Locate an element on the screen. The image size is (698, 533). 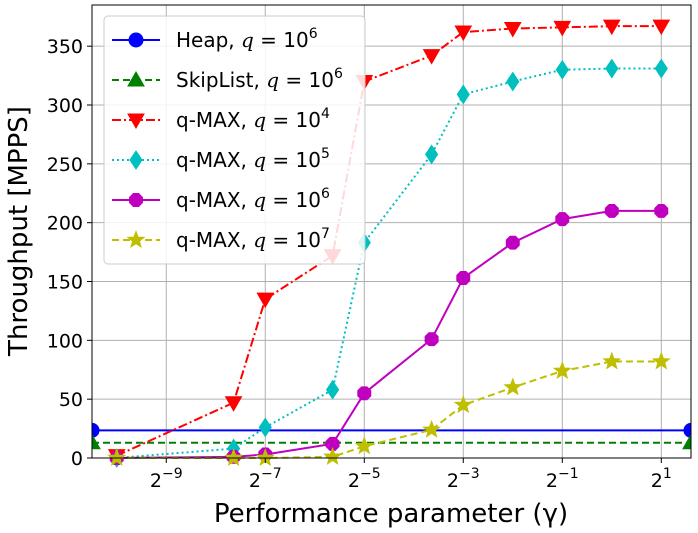
legend-label: SkipList, q = 106 is located at coordinates (259, 79).